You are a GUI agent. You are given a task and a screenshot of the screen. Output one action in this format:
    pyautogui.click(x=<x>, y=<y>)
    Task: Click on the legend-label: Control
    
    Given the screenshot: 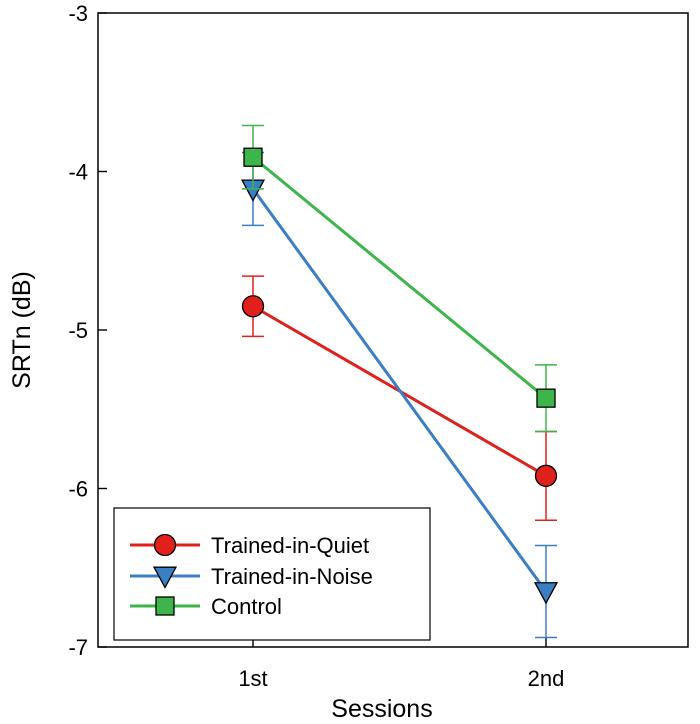 What is the action you would take?
    pyautogui.click(x=246, y=606)
    